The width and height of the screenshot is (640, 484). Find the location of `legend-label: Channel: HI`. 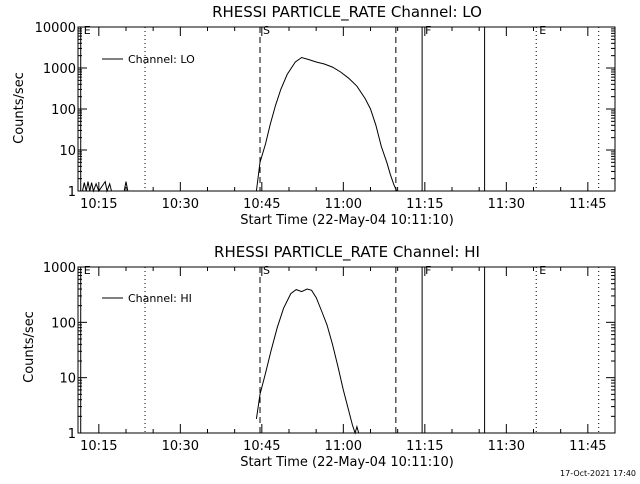

legend-label: Channel: HI is located at coordinates (160, 298).